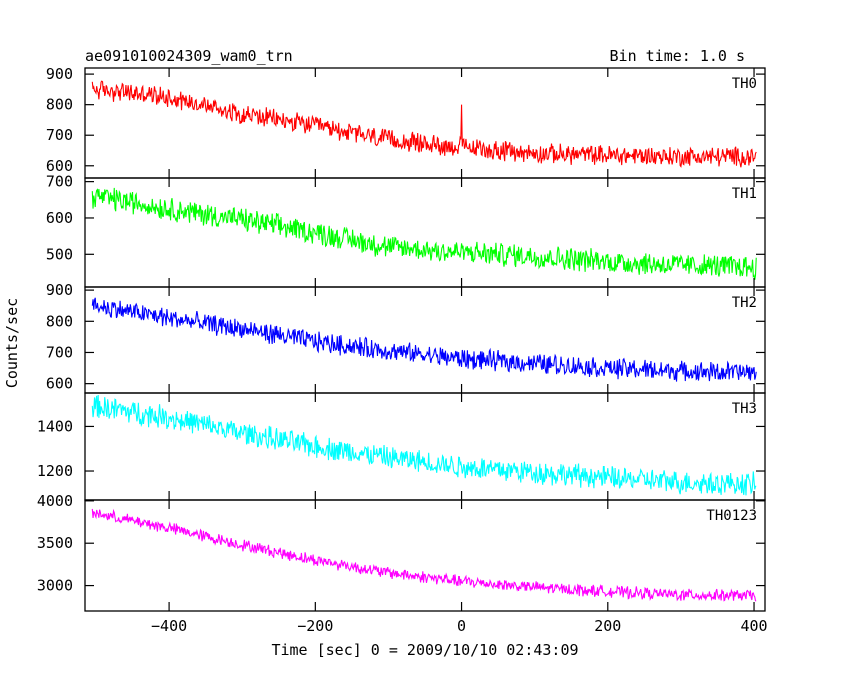 The image size is (850, 680). I want to click on y-tick-label: 4000, so click(55, 501).